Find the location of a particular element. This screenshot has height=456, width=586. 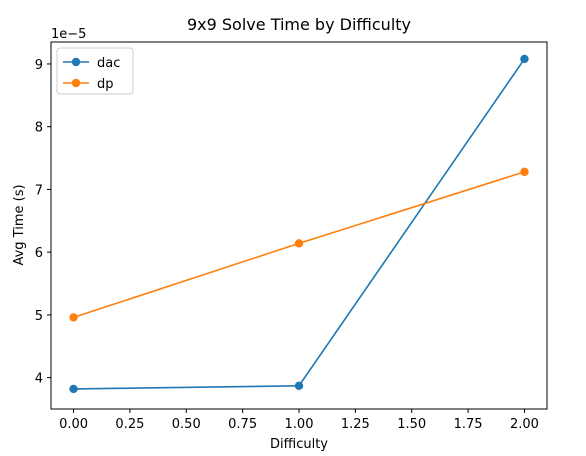

legend-box is located at coordinates (95, 71).